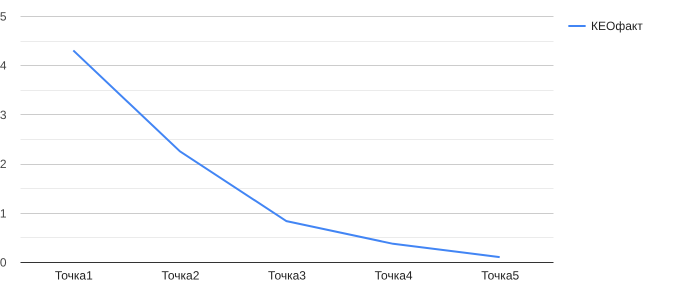 The image size is (676, 293). Describe the element at coordinates (74, 275) in the screenshot. I see `x-tick-label: Точка1` at that location.